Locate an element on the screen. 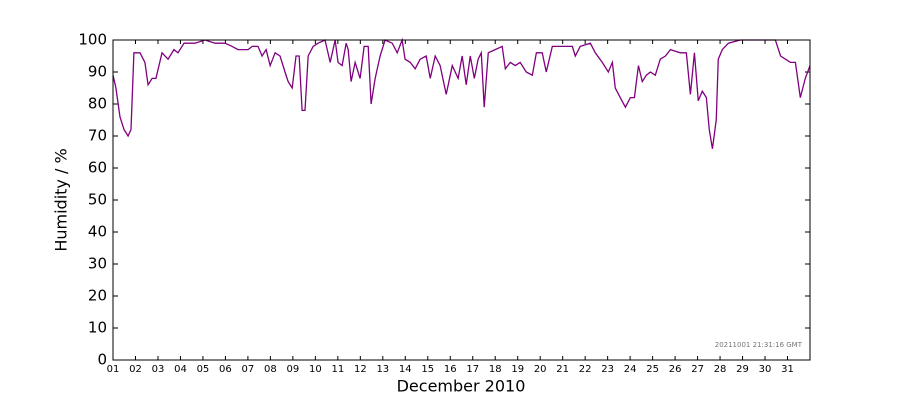 Image resolution: width=900 pixels, height=400 pixels. x-tick-label: 04 is located at coordinates (180, 369).